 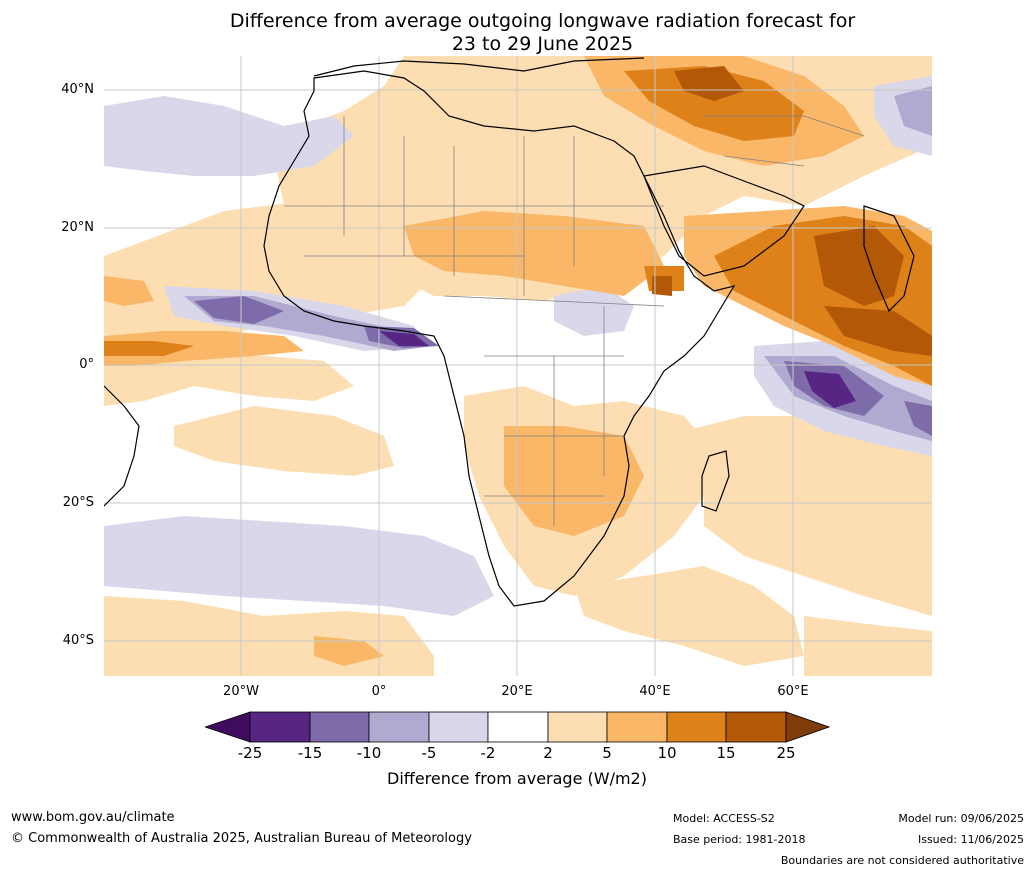 What do you see at coordinates (655, 691) in the screenshot?
I see `x-label-40e: 40°E` at bounding box center [655, 691].